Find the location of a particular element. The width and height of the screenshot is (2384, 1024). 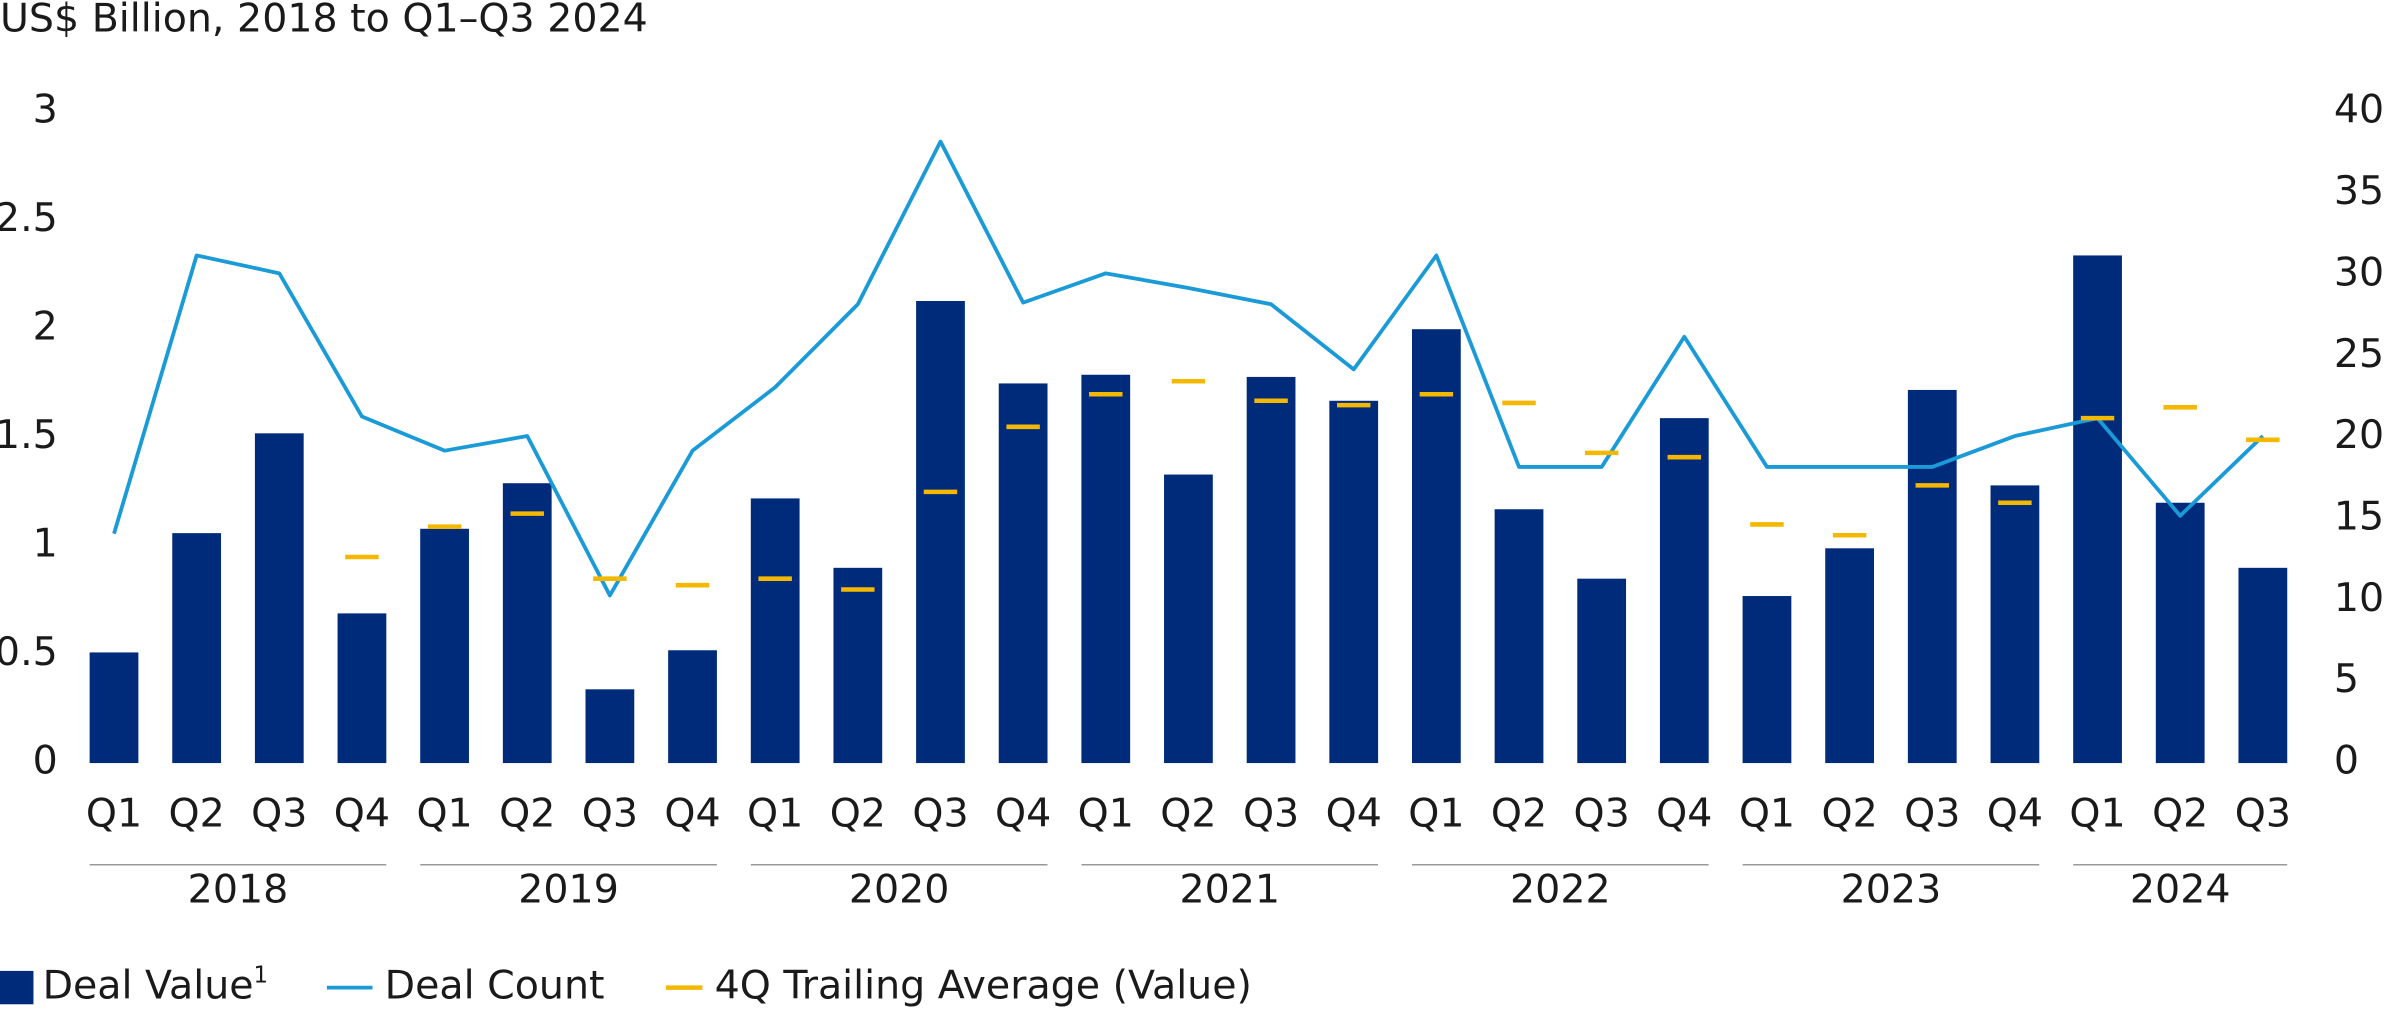

y-tick-label: 2.5 is located at coordinates (29, 218).